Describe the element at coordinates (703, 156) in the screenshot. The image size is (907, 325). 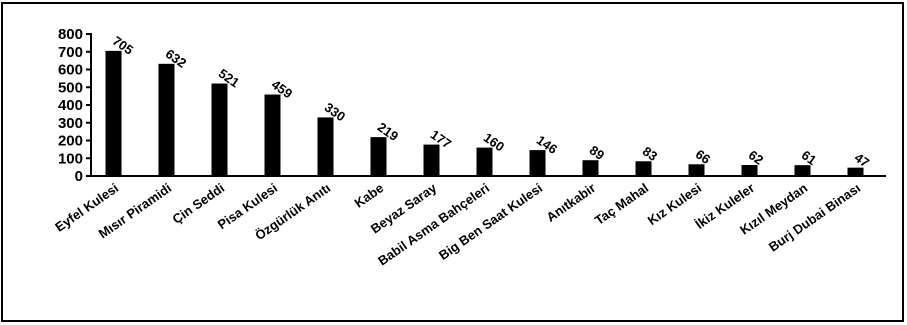
I see `data-label: 66` at that location.